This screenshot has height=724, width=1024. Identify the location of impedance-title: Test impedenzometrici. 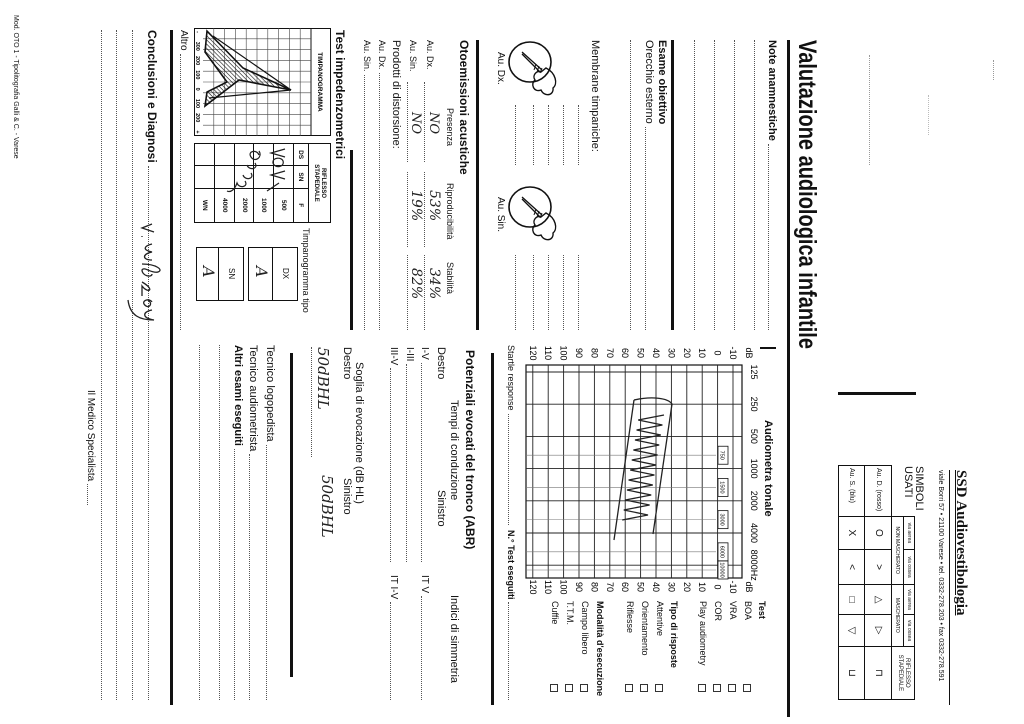
(340, 95).